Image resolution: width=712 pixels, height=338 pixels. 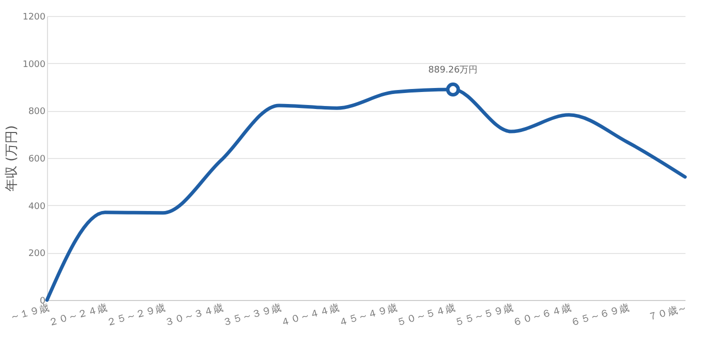 I want to click on y-tick-label: 1200, so click(x=34, y=17).